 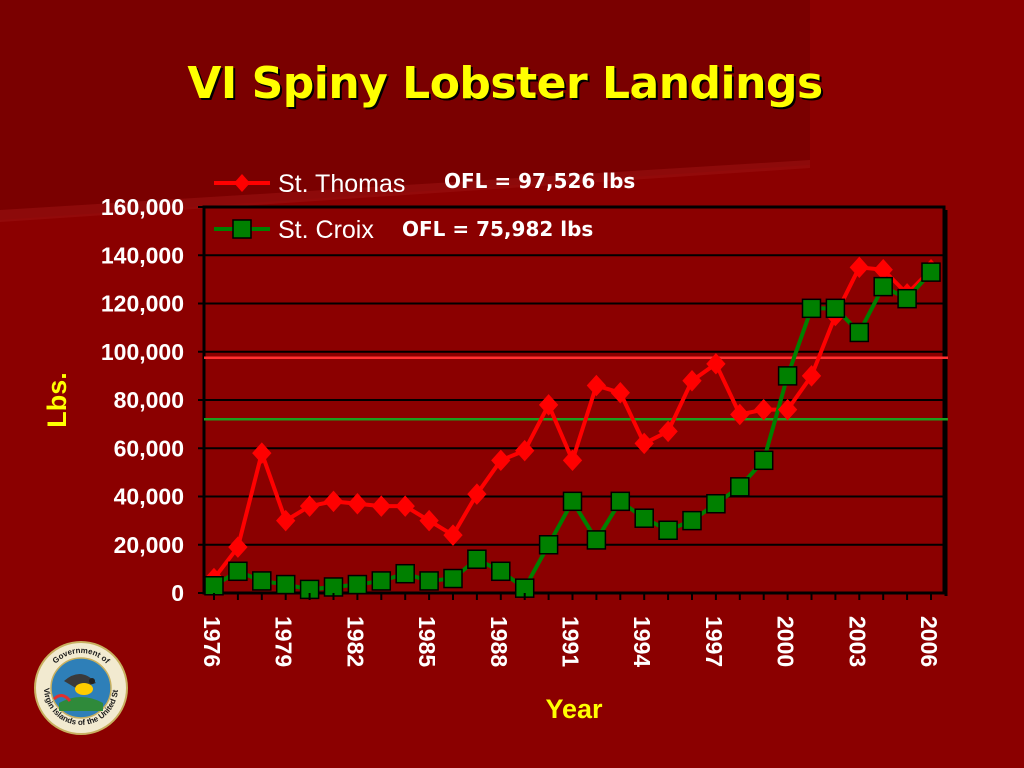 What do you see at coordinates (142, 207) in the screenshot?
I see `y-tick-label: 160,000` at bounding box center [142, 207].